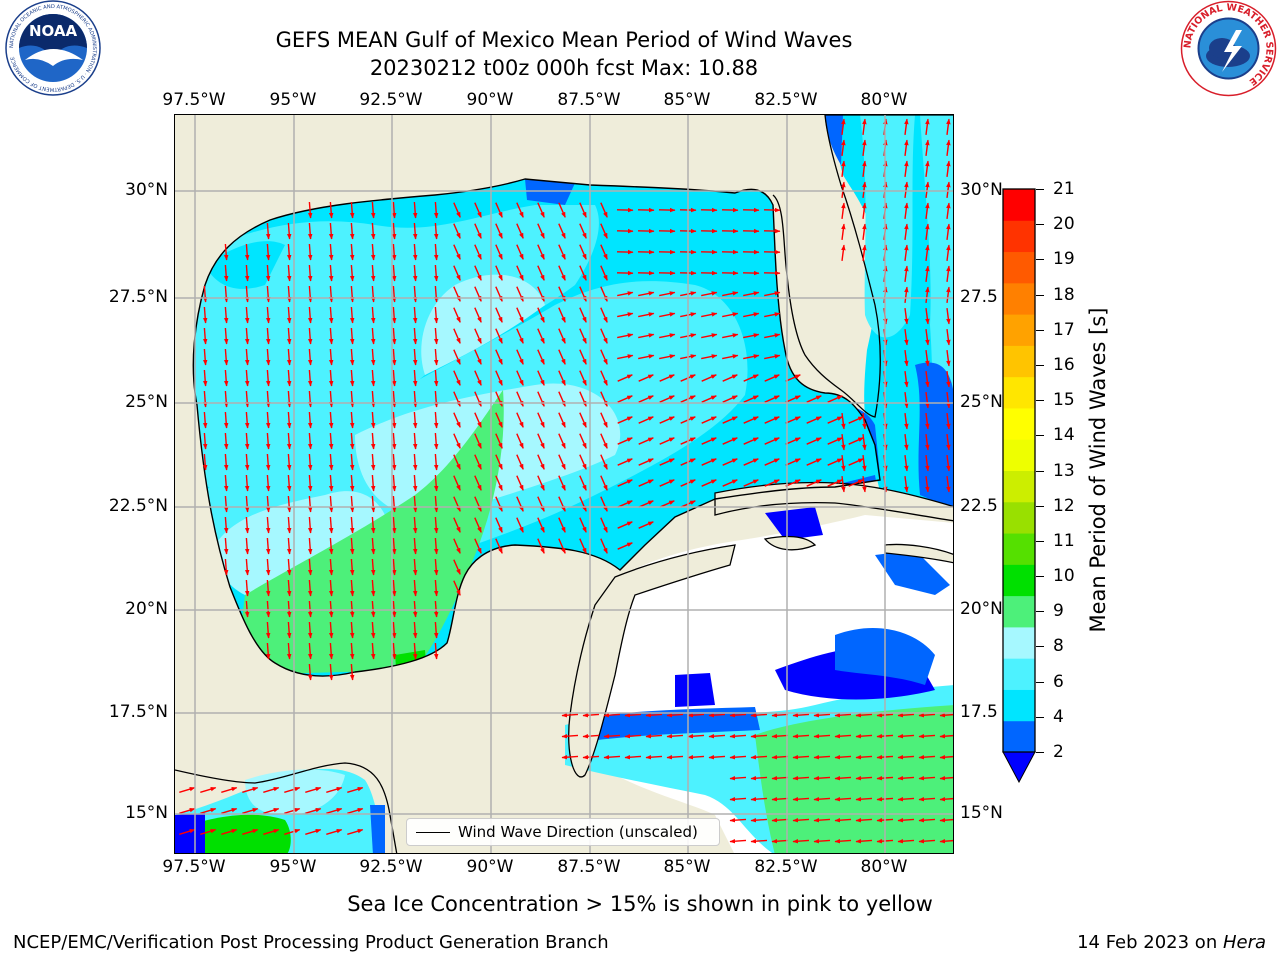 The image size is (1280, 960). Describe the element at coordinates (1058, 646) in the screenshot. I see `colorbar-tick: 8` at that location.